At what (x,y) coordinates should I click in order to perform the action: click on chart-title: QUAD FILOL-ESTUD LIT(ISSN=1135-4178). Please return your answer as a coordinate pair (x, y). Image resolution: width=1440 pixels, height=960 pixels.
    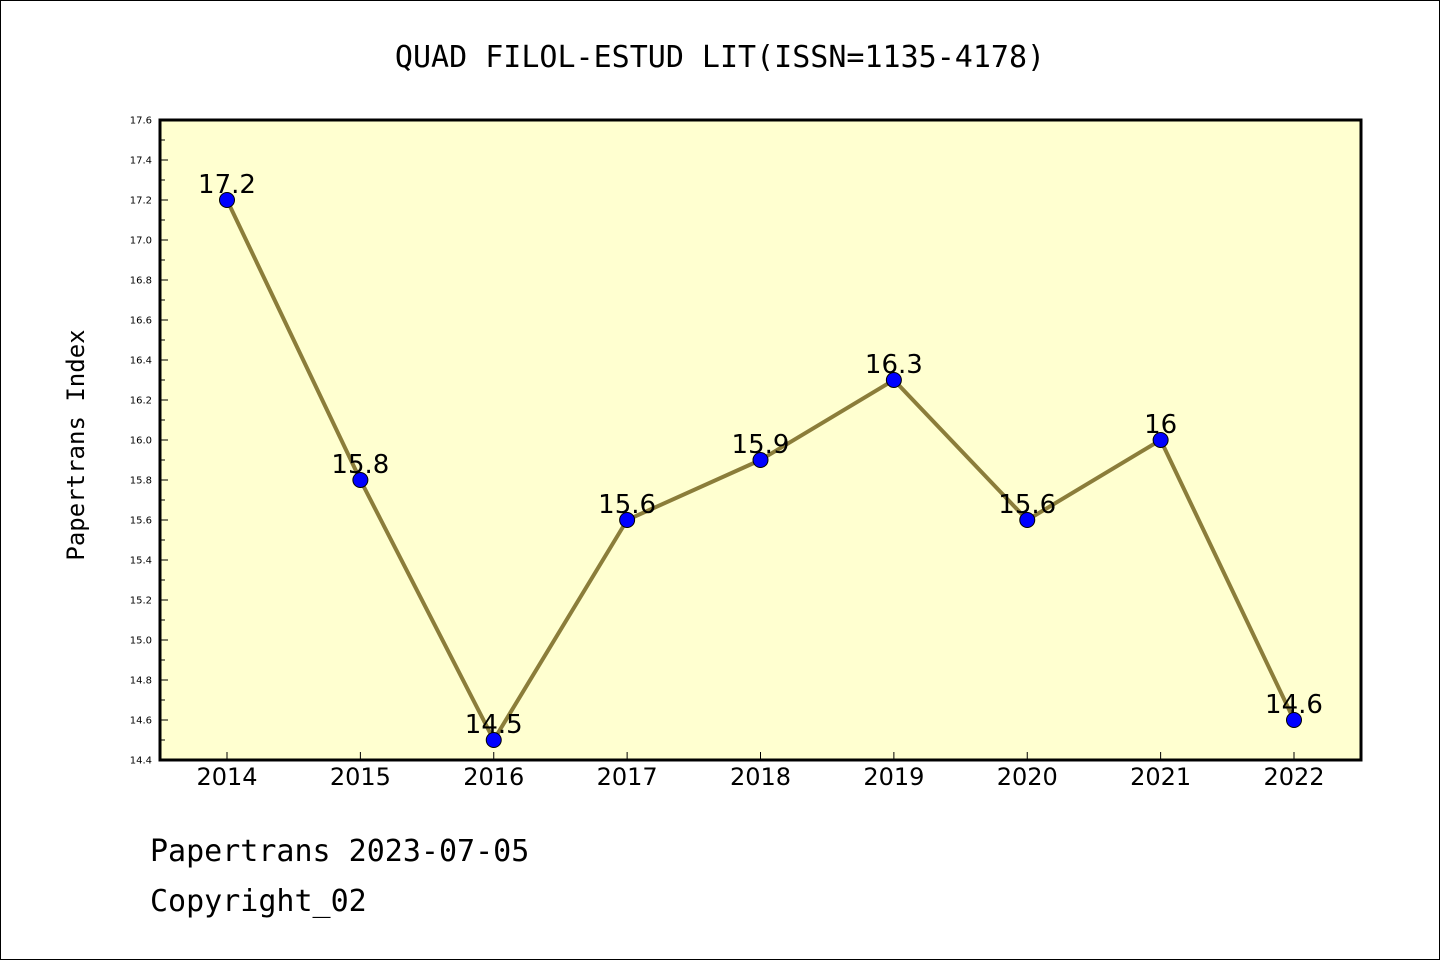
    Looking at the image, I should click on (720, 57).